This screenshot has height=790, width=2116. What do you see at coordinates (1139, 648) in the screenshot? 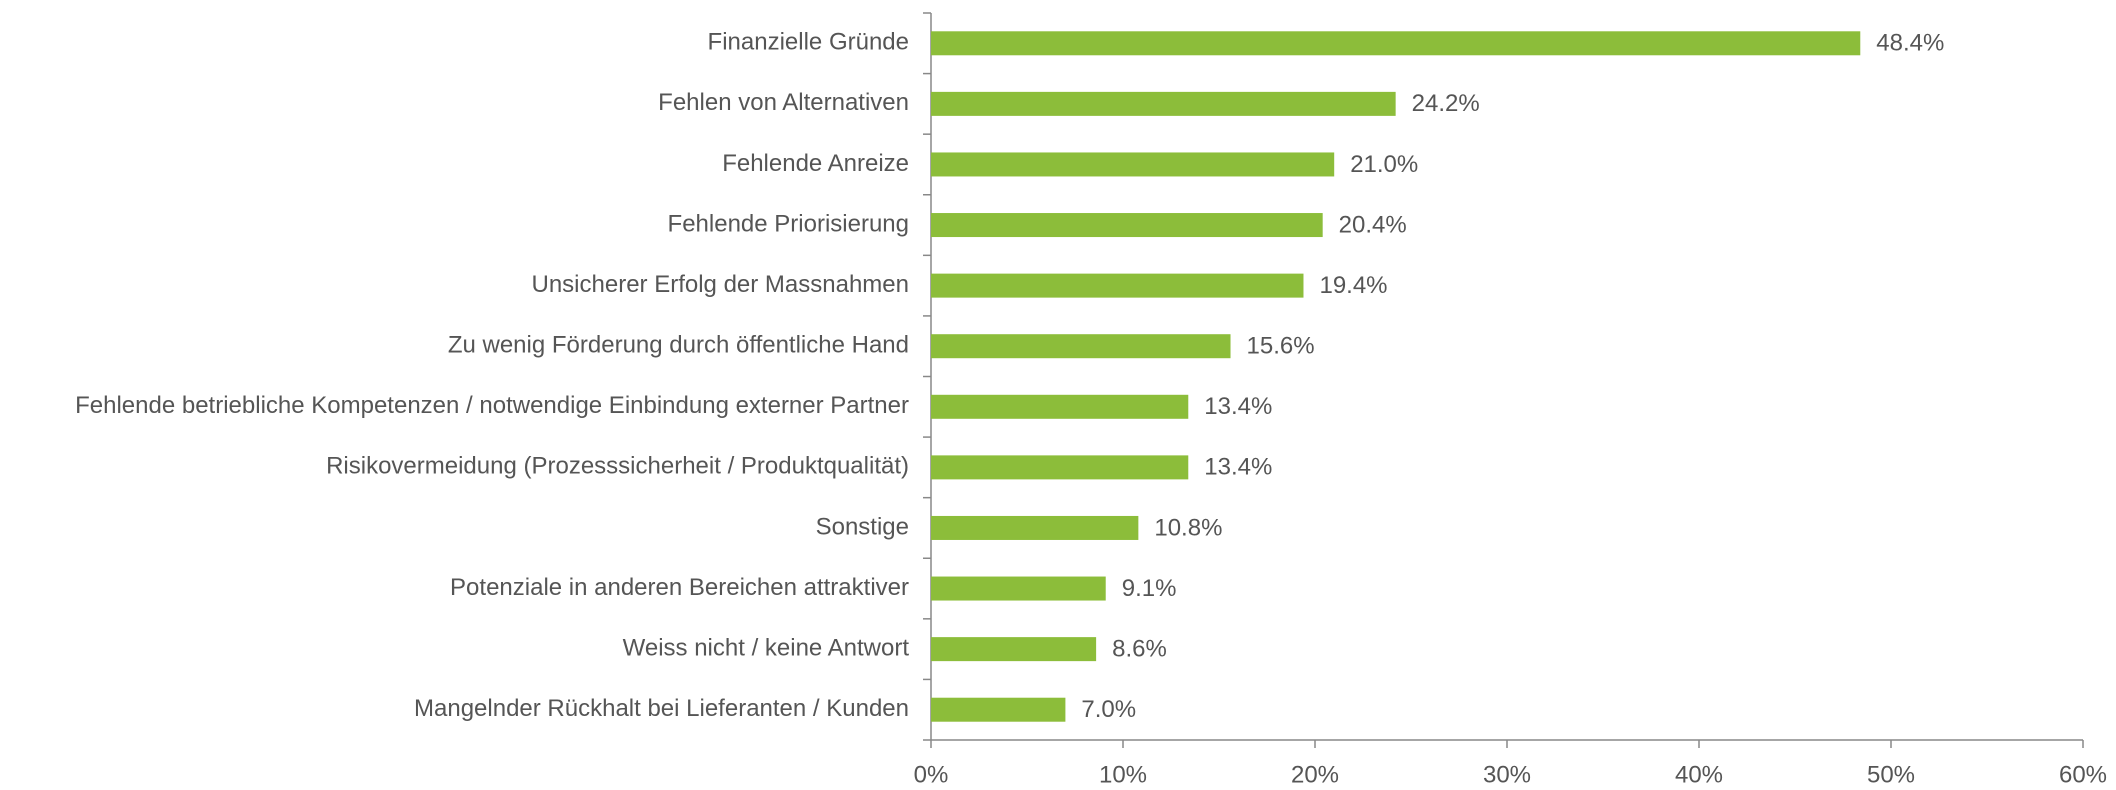
I see `value-label: 8.6%` at bounding box center [1139, 648].